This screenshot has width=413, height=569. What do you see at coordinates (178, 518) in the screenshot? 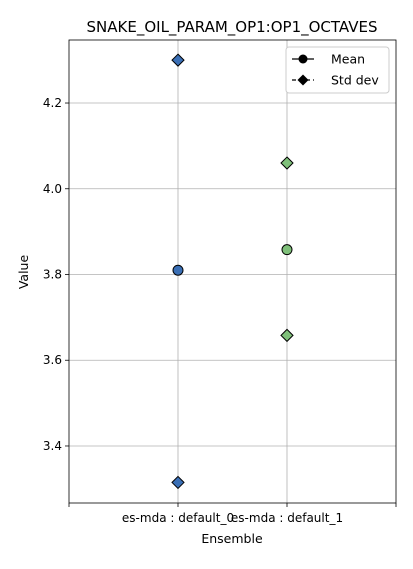
I see `x-tick-label: es-mda : default_0` at bounding box center [178, 518].